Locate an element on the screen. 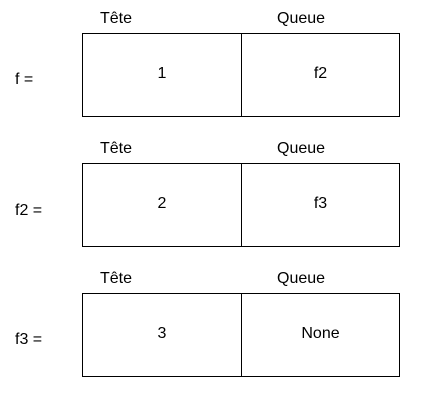  head-cell: 1 is located at coordinates (162, 75).